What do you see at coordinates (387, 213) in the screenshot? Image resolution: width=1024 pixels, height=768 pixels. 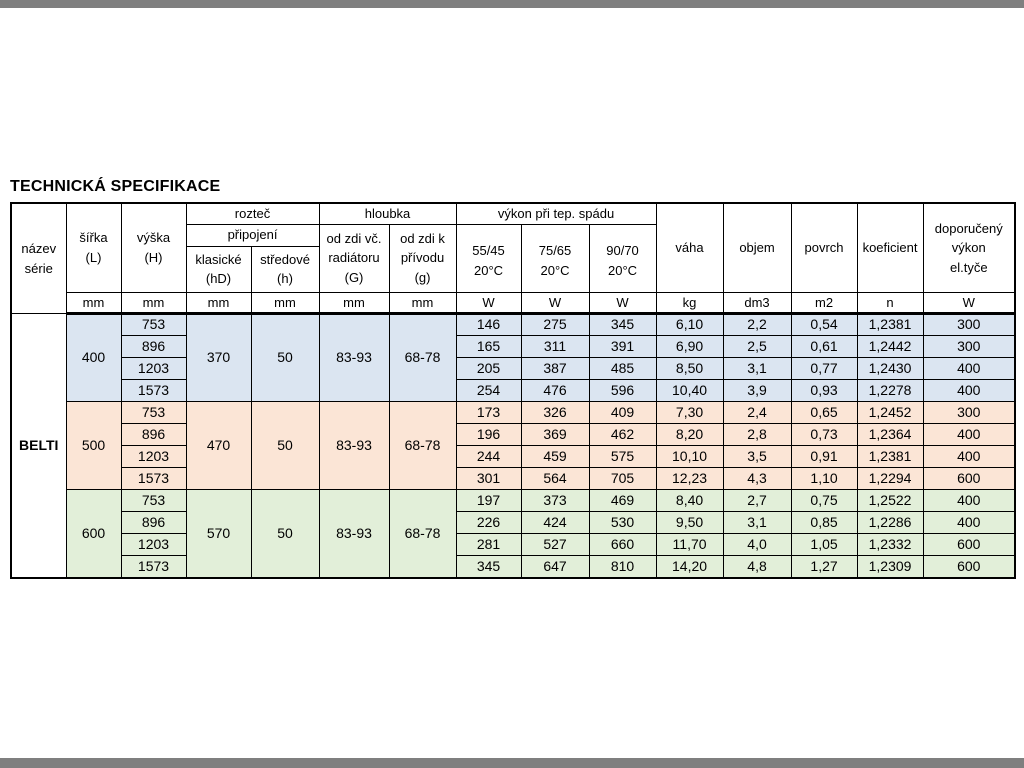 I see `header-depth: hloubka` at bounding box center [387, 213].